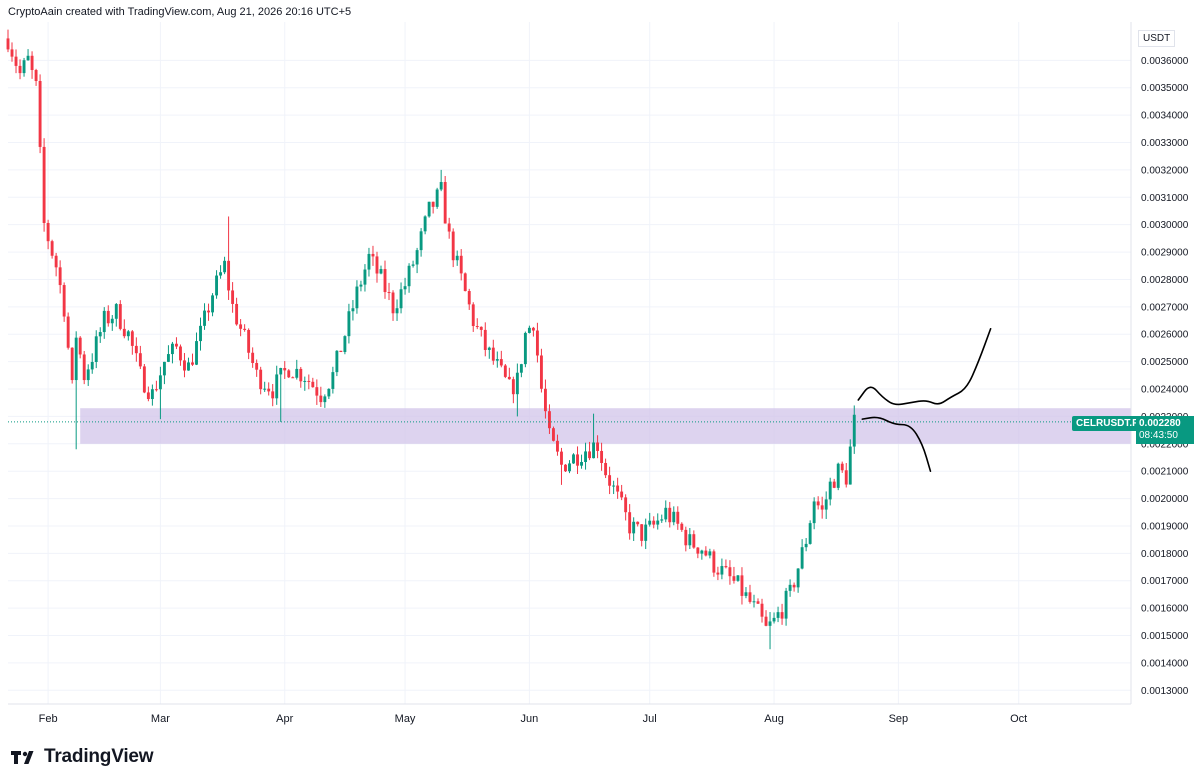 The image size is (1200, 782). Describe the element at coordinates (1165, 88) in the screenshot. I see `price-tick-label: 0.0035000` at that location.